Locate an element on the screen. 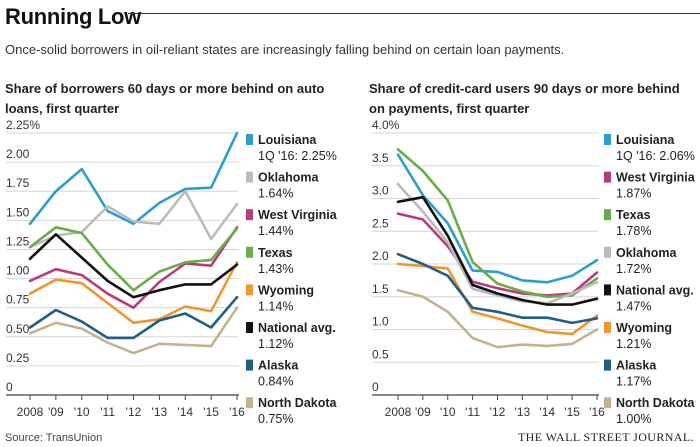 The width and height of the screenshot is (700, 447). series-line-wyoming is located at coordinates (133, 292).